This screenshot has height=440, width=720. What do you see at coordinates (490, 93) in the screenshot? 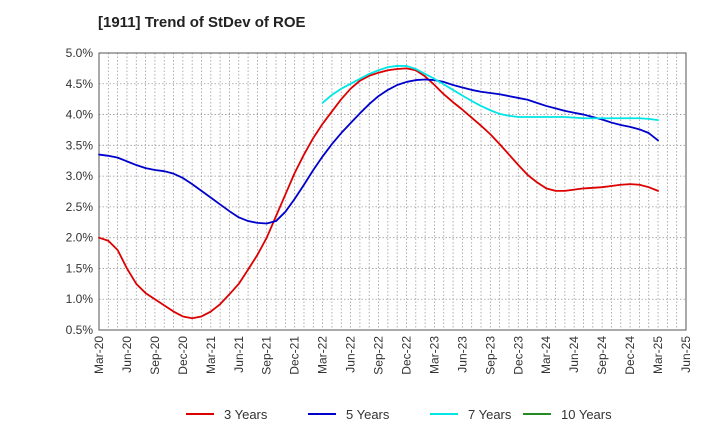
I see `series-line-7-years` at bounding box center [490, 93].